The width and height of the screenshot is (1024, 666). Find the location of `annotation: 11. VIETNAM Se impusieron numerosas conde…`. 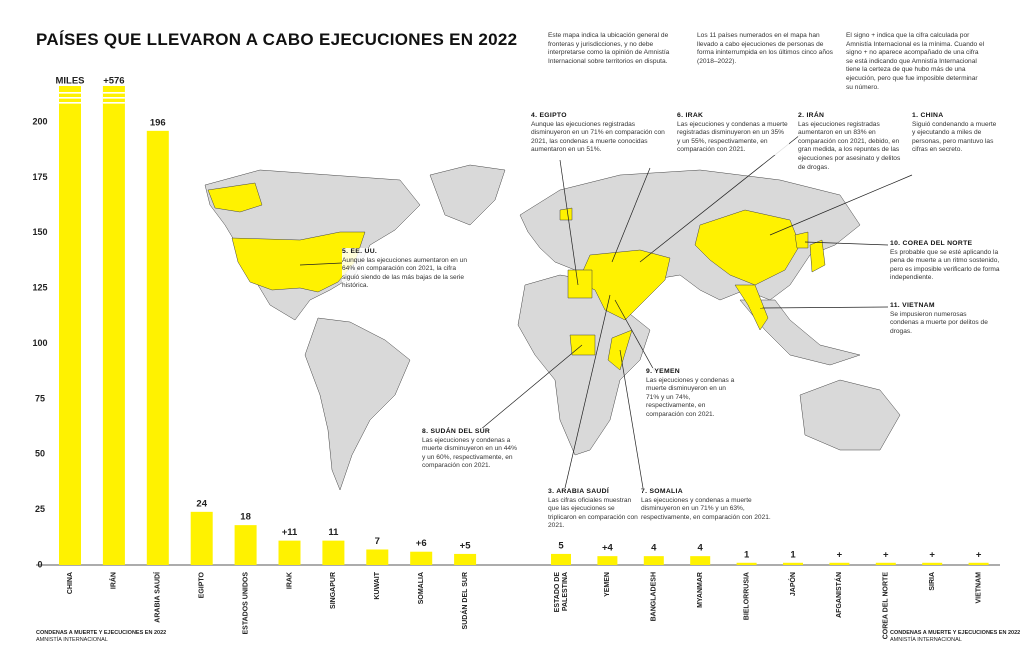

annotation: 11. VIETNAM Se impusieron numerosas conde… is located at coordinates (940, 319).